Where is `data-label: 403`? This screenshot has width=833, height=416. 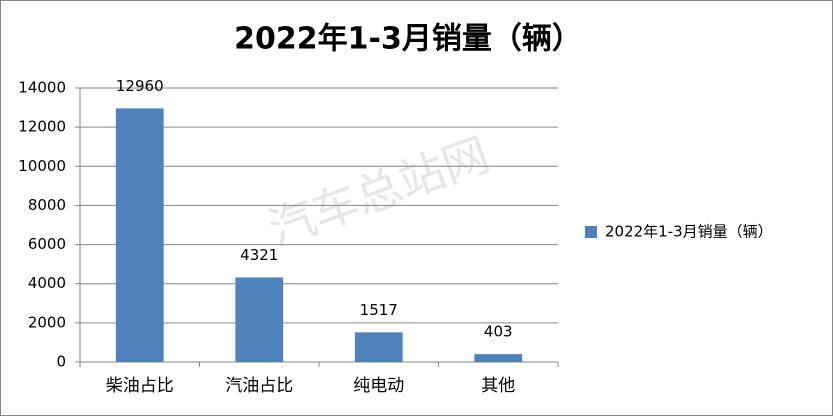 data-label: 403 is located at coordinates (498, 332).